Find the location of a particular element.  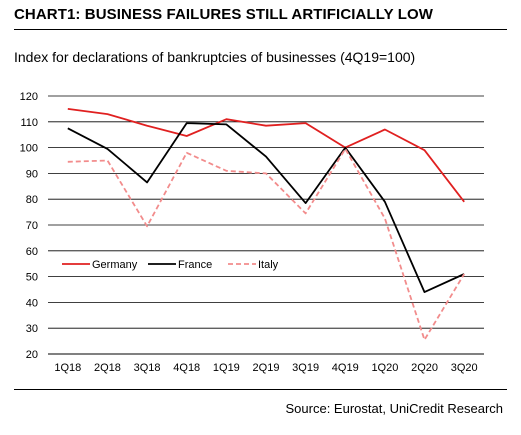

y-tick-label: 90 is located at coordinates (32, 174).